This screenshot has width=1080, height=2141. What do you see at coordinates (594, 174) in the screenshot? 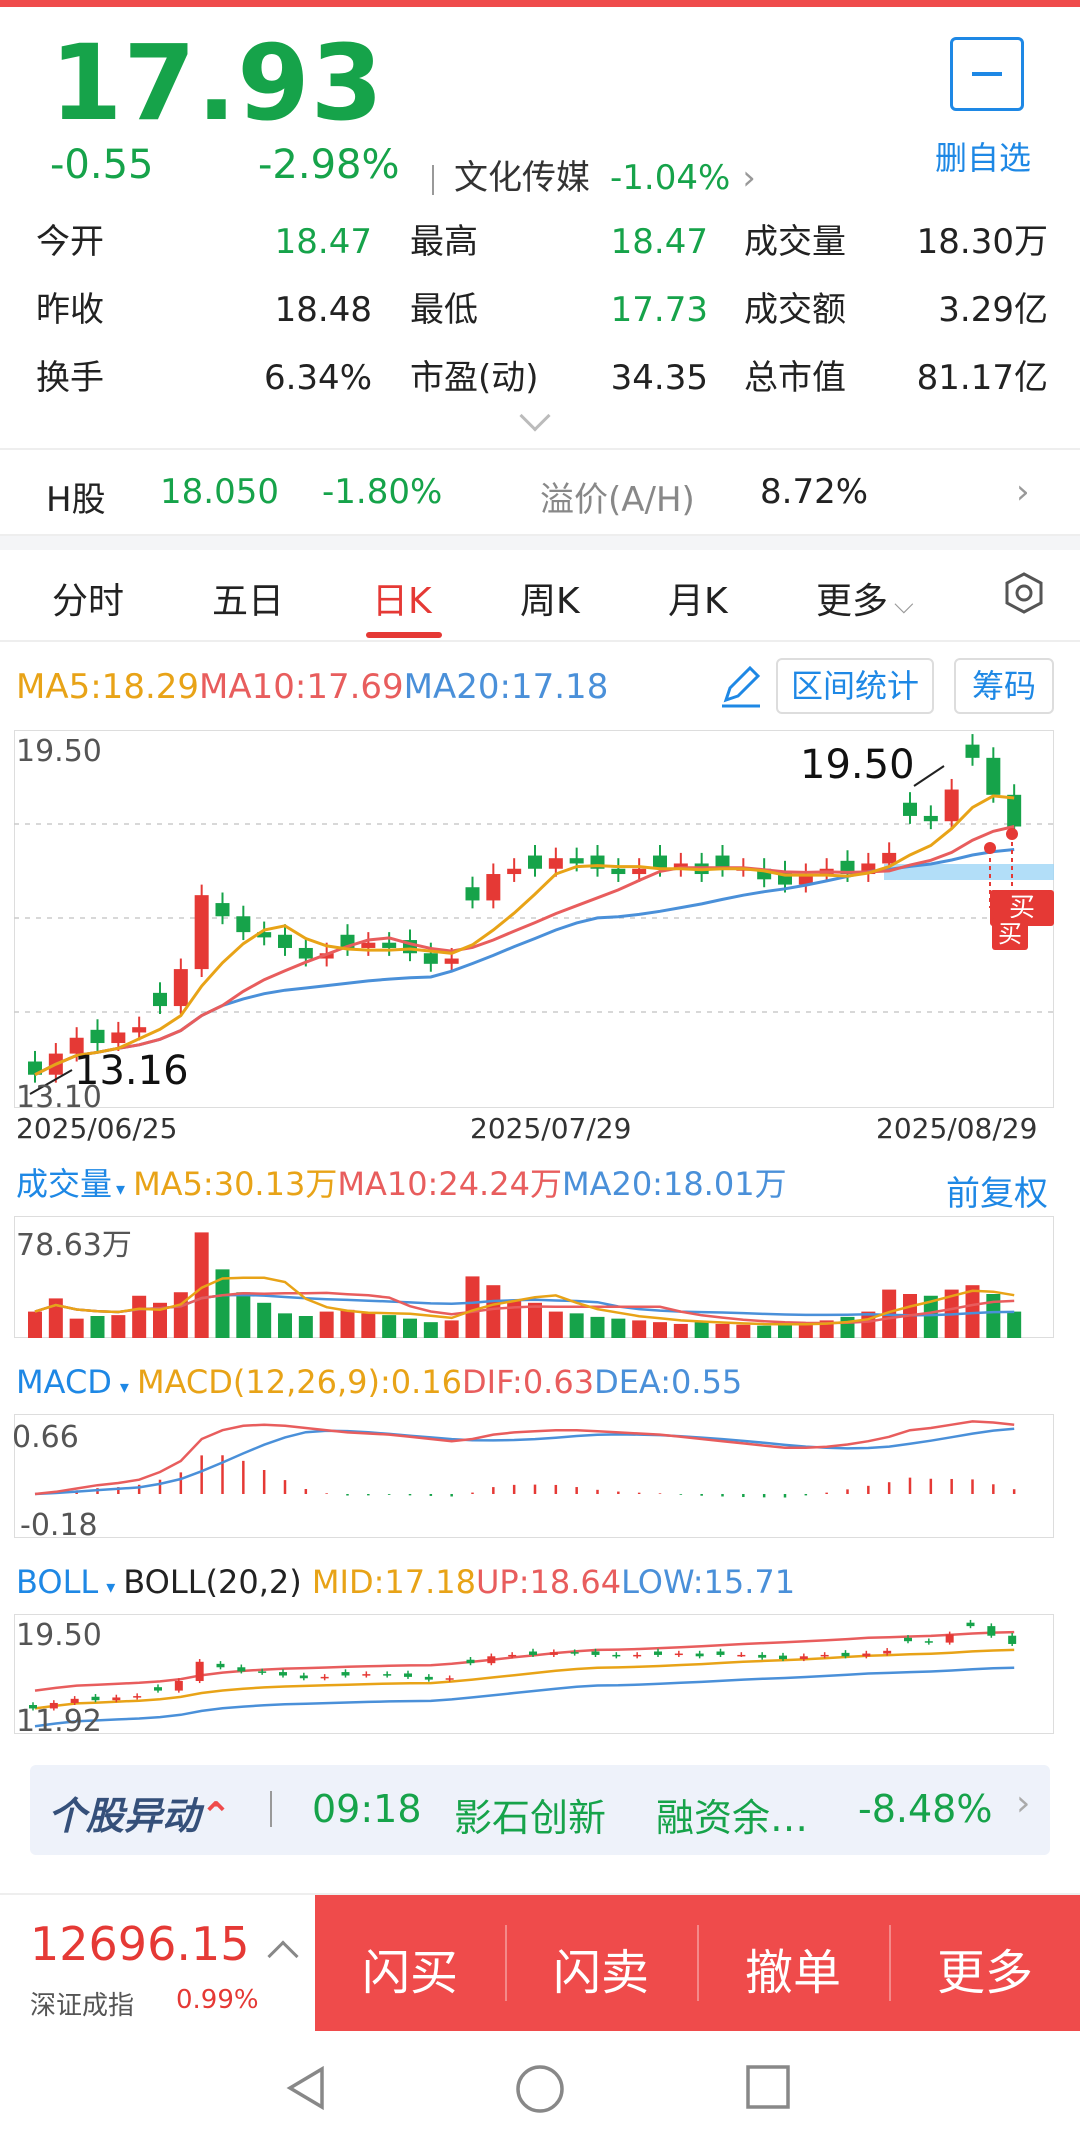
I see `sector-link: 文化传媒 -1.04% ›` at bounding box center [594, 174].